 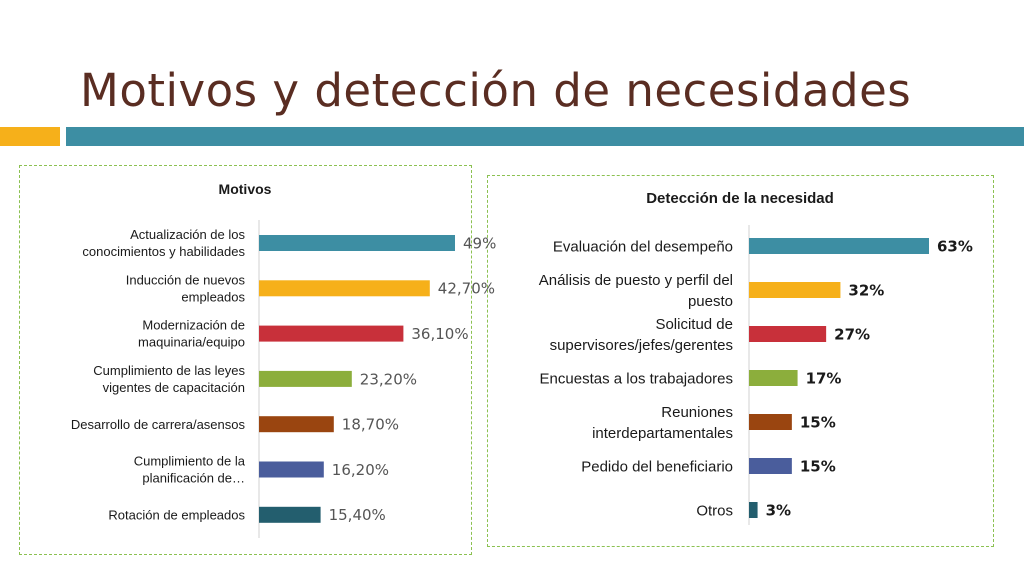 I want to click on category-label: Pedido del beneficiario, so click(x=657, y=466).